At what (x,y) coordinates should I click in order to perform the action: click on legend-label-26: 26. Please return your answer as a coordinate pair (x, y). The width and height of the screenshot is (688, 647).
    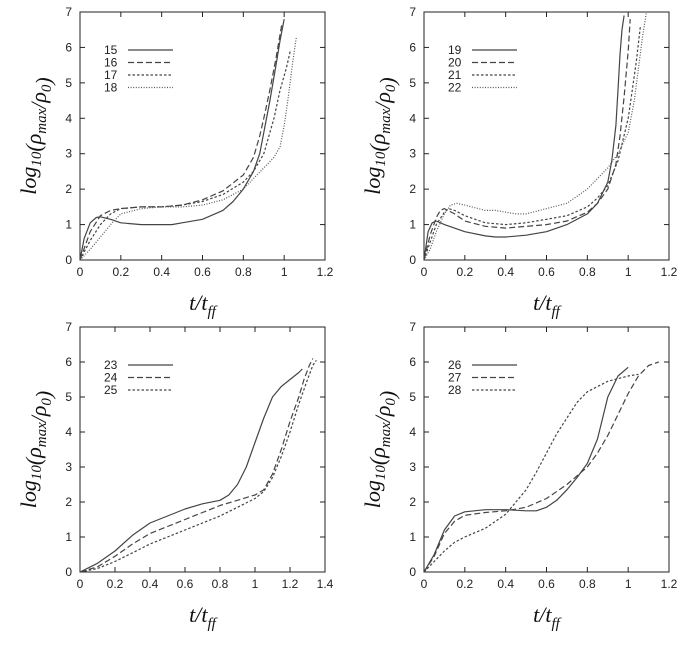
    Looking at the image, I should click on (455, 365).